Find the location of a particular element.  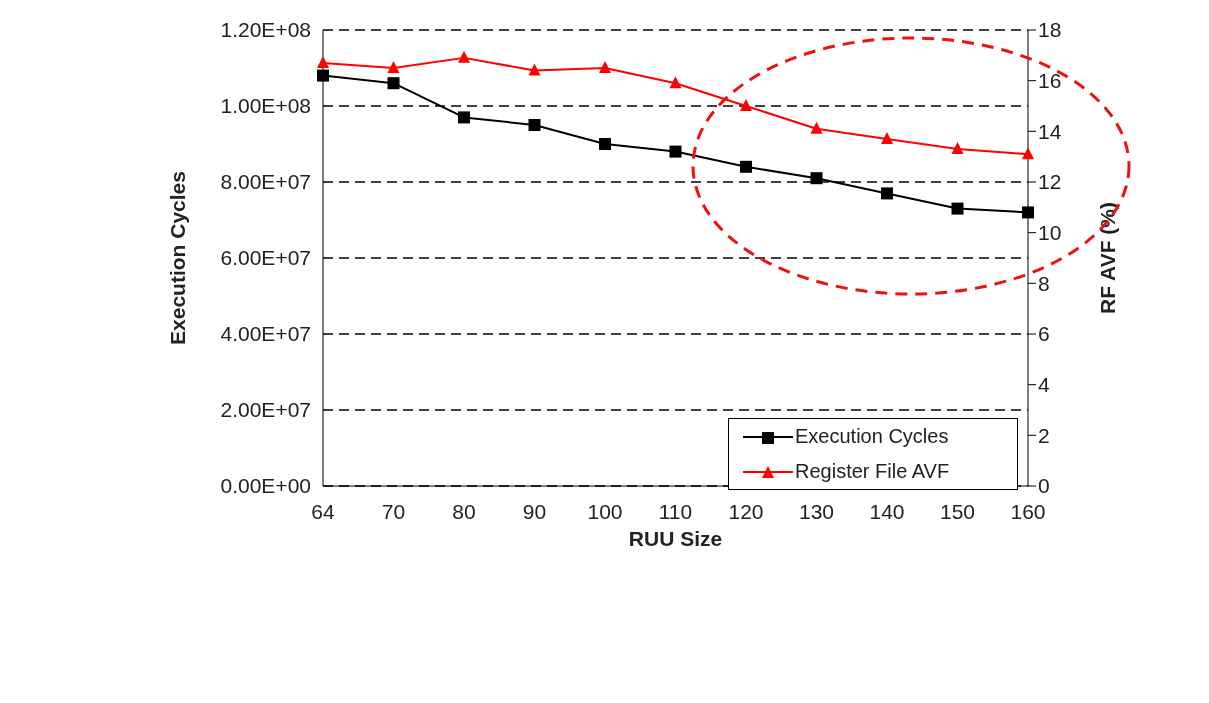

x-tick-label: 90 is located at coordinates (534, 511).